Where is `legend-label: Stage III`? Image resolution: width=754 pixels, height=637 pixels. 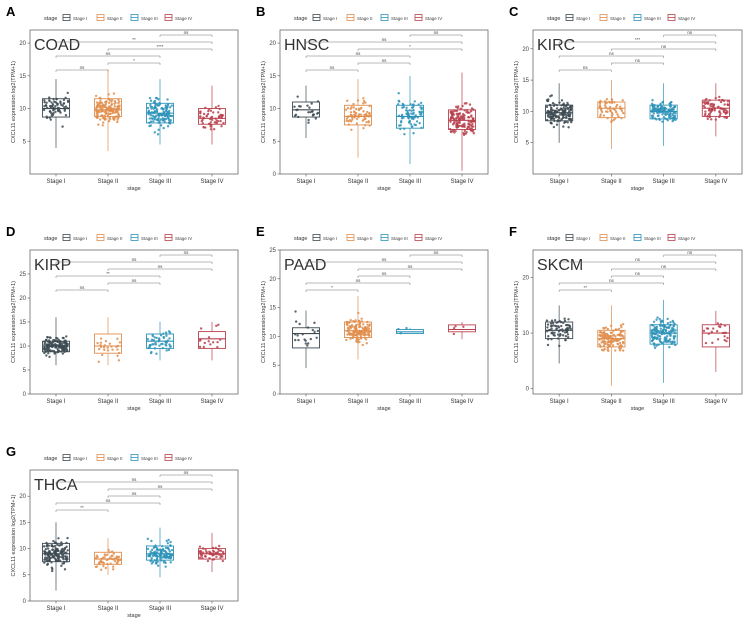
legend-label: Stage III is located at coordinates (149, 238).